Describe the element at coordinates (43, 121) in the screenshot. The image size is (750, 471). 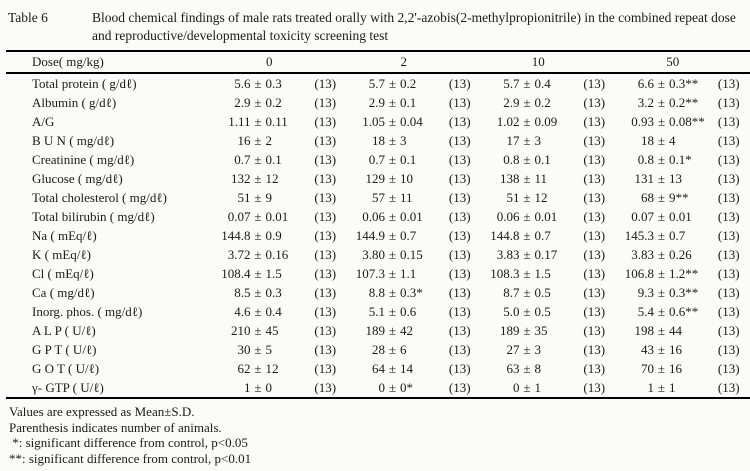
I see `row-label: A/G` at that location.